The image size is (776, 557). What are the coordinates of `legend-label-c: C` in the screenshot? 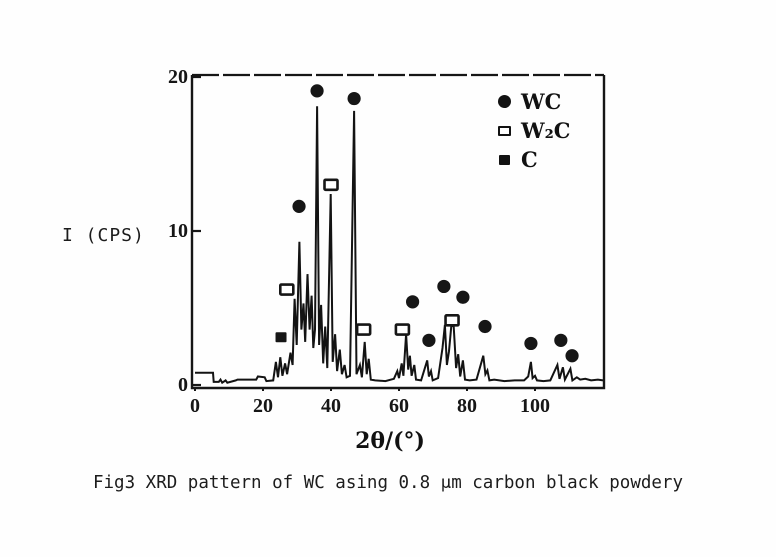 It's located at (529, 159).